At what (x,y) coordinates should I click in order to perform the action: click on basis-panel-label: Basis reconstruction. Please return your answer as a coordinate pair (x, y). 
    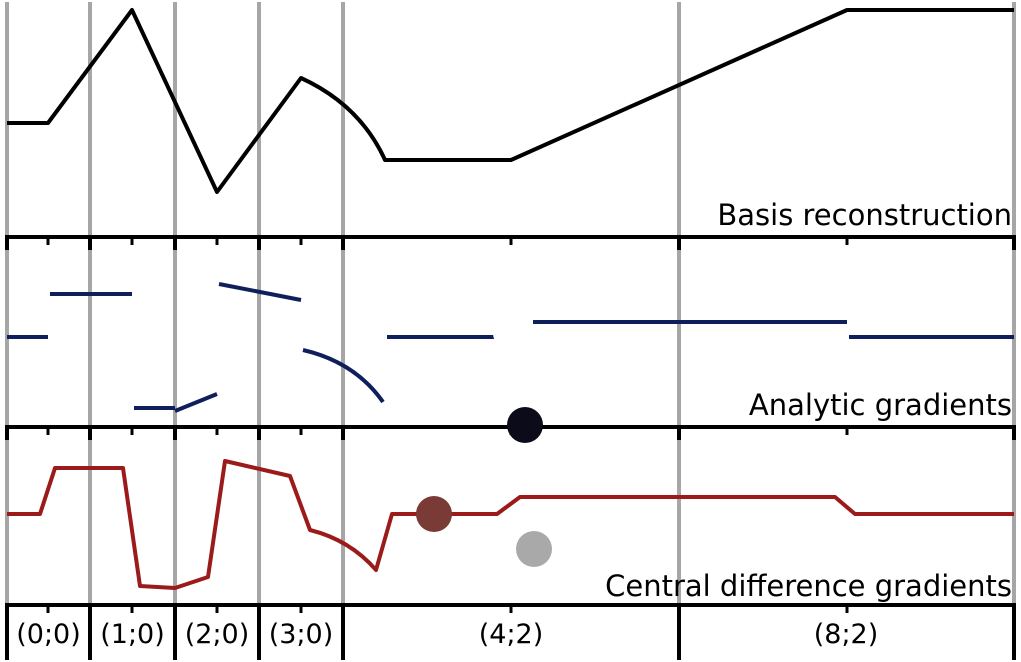
    Looking at the image, I should click on (864, 215).